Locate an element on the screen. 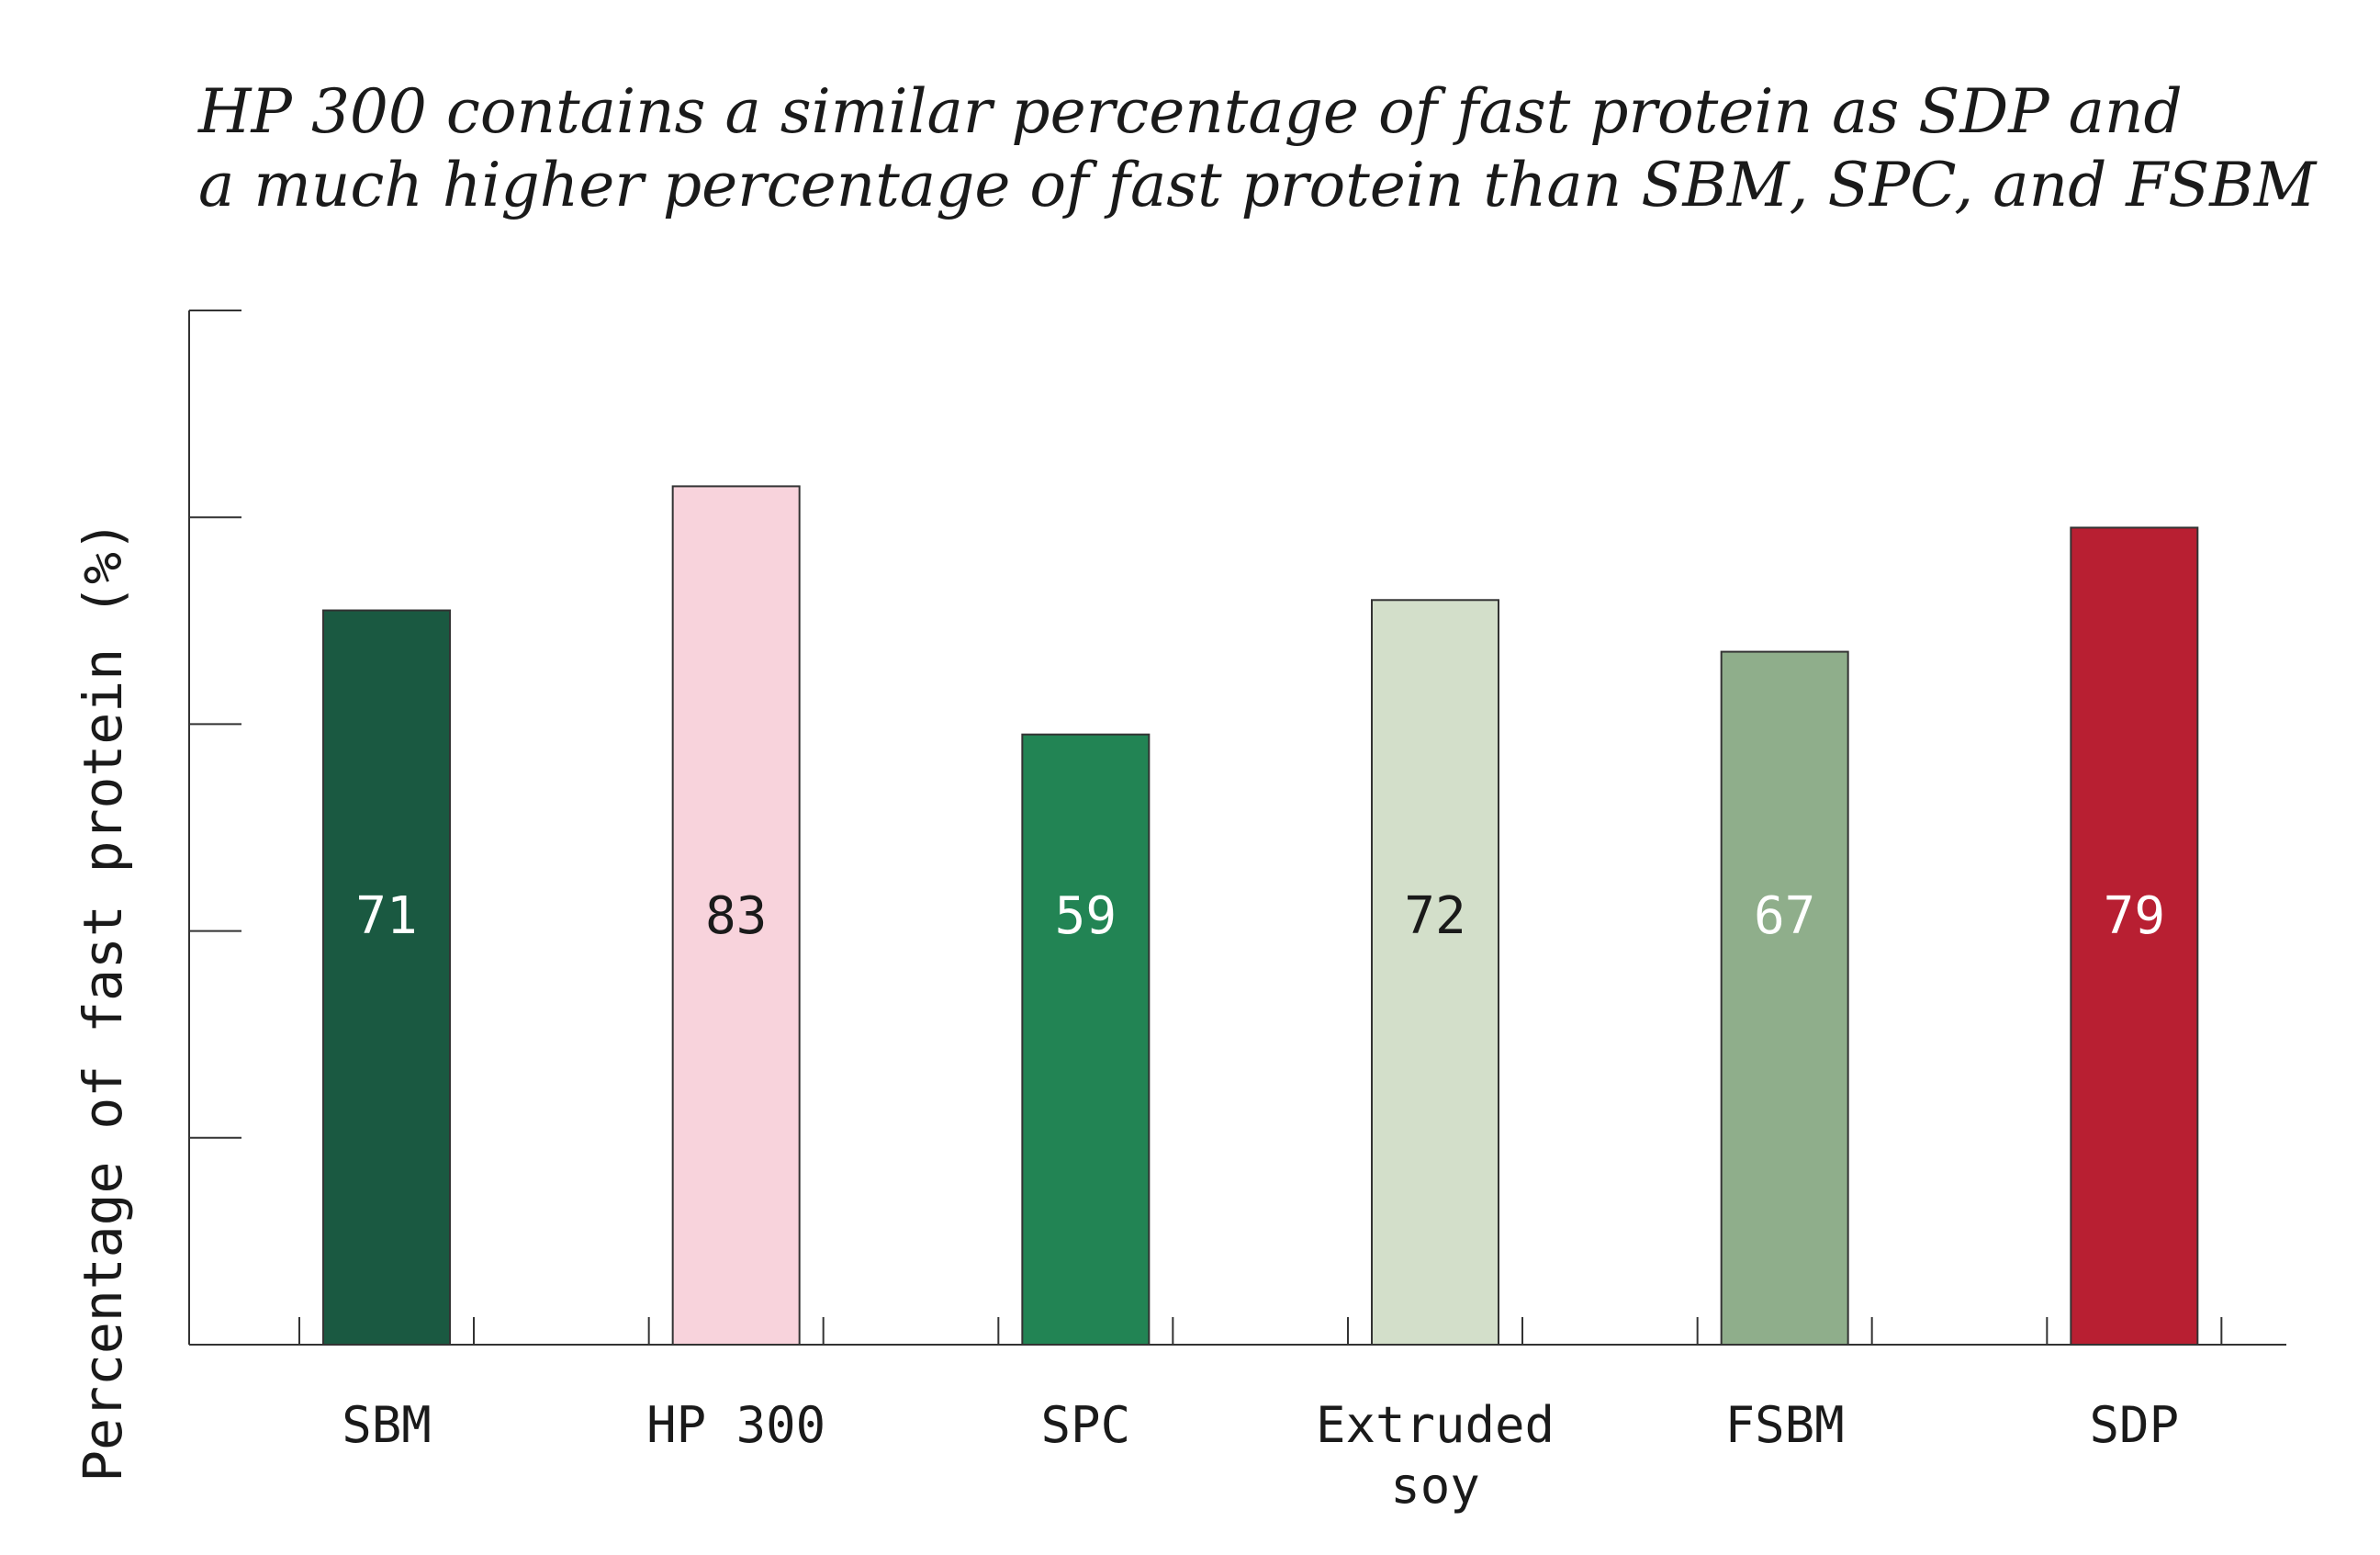 This screenshot has height=1555, width=2380. data-label: 79 is located at coordinates (2134, 916).